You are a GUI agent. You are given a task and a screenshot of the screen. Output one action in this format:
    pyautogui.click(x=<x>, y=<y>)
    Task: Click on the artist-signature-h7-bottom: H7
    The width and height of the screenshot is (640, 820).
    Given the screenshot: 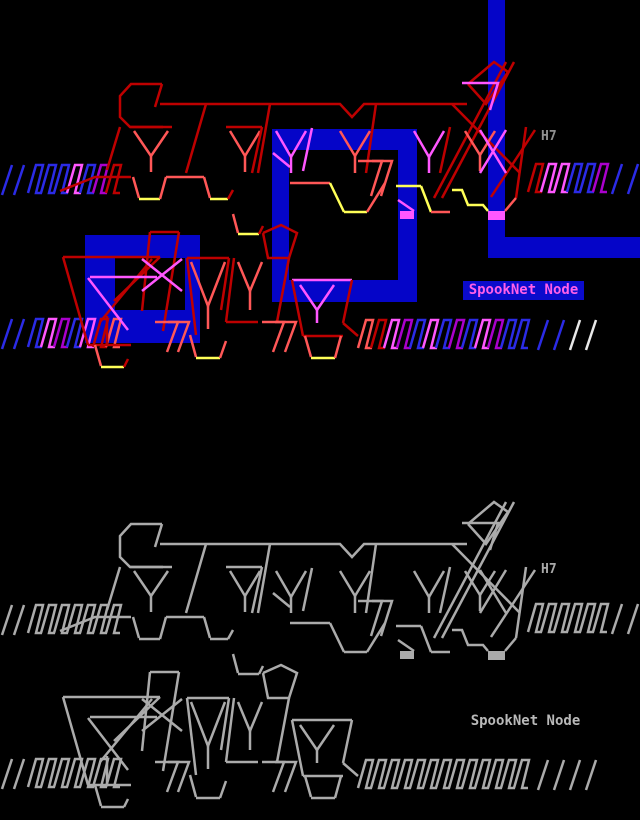 What is the action you would take?
    pyautogui.click(x=549, y=569)
    